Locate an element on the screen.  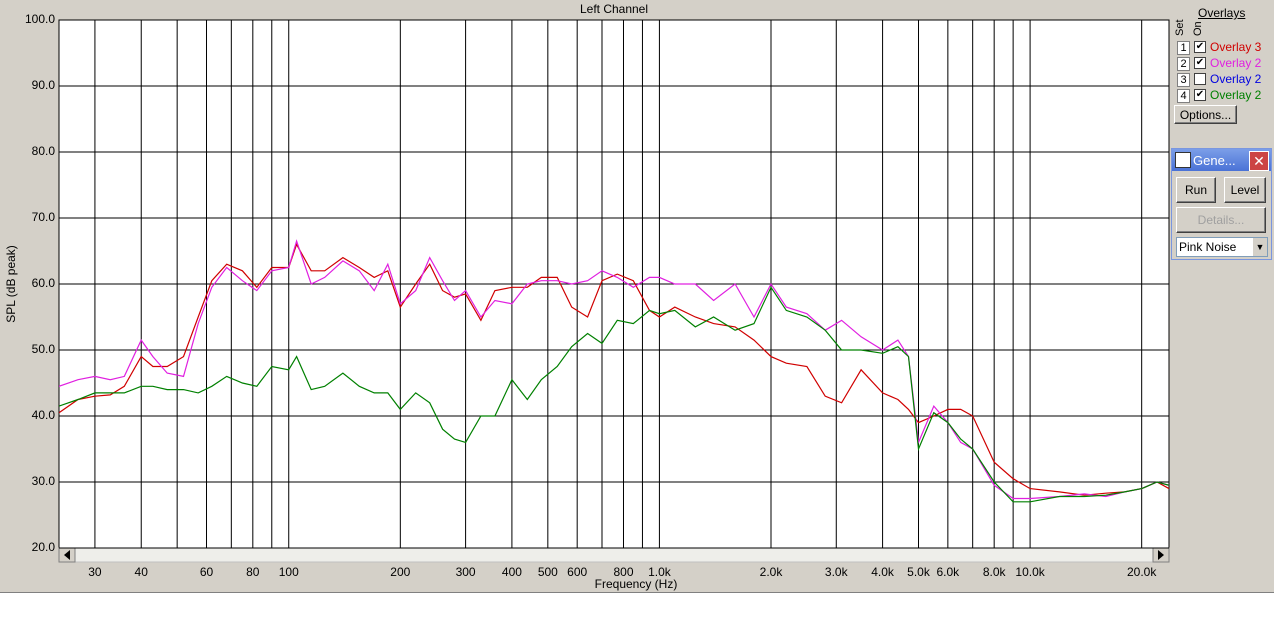
y-tick-label: 80.0 is located at coordinates (44, 151).